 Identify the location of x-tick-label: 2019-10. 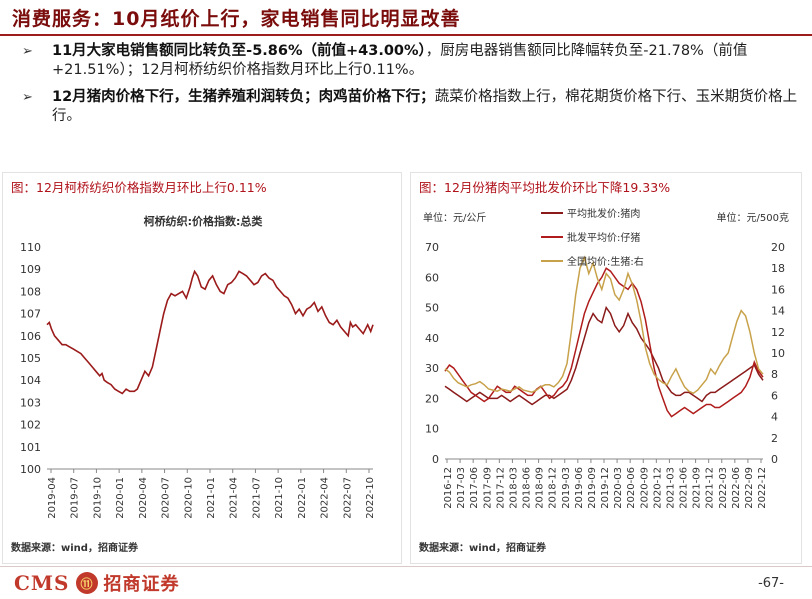
(97, 498).